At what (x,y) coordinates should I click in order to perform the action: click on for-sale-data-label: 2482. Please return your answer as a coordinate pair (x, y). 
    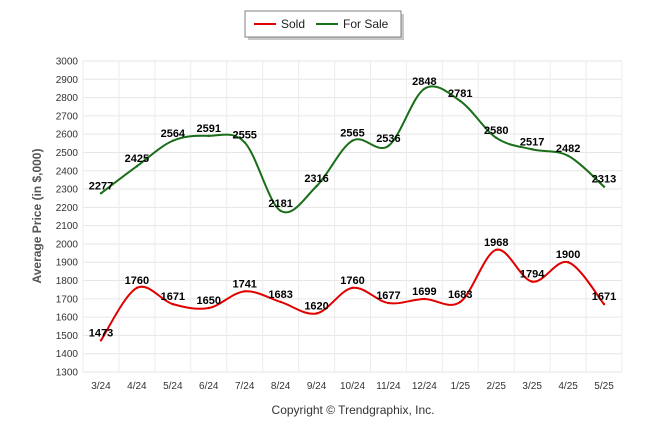
    Looking at the image, I should click on (568, 149).